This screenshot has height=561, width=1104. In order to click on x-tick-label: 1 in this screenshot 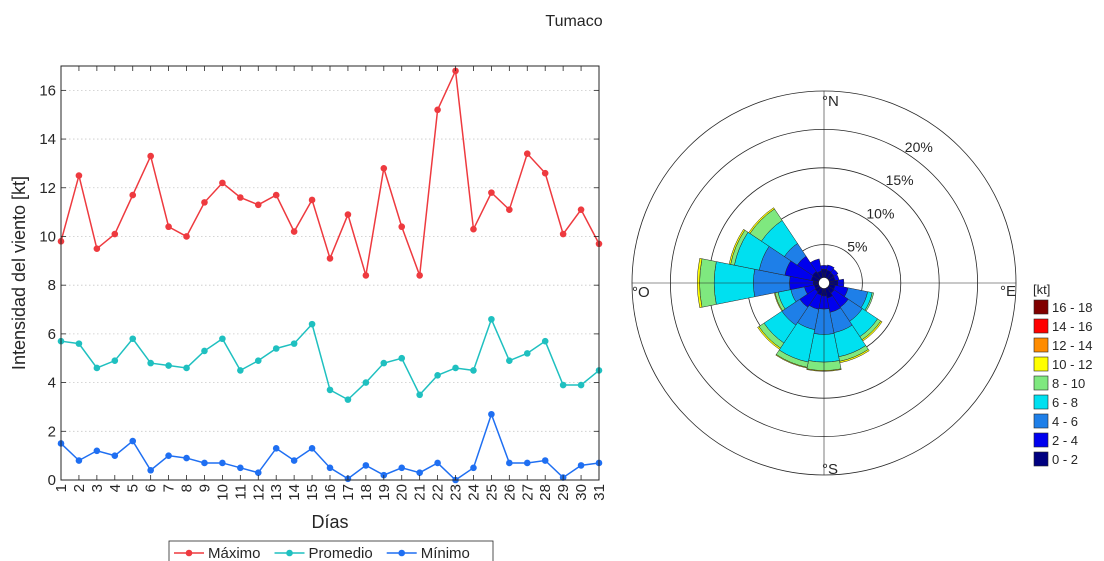, I will do `click(61, 488)`.